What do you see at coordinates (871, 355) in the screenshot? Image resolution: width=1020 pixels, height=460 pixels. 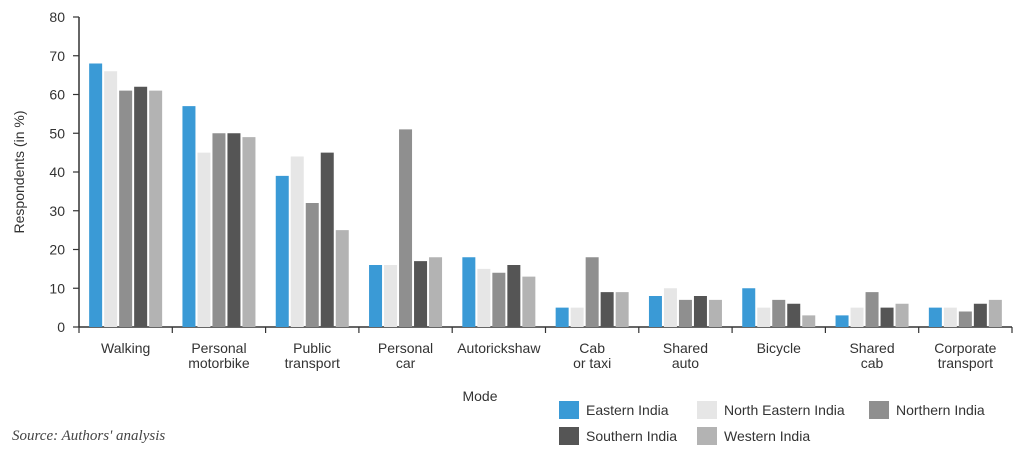 I see `x-tick-label: Shared cab` at bounding box center [871, 355].